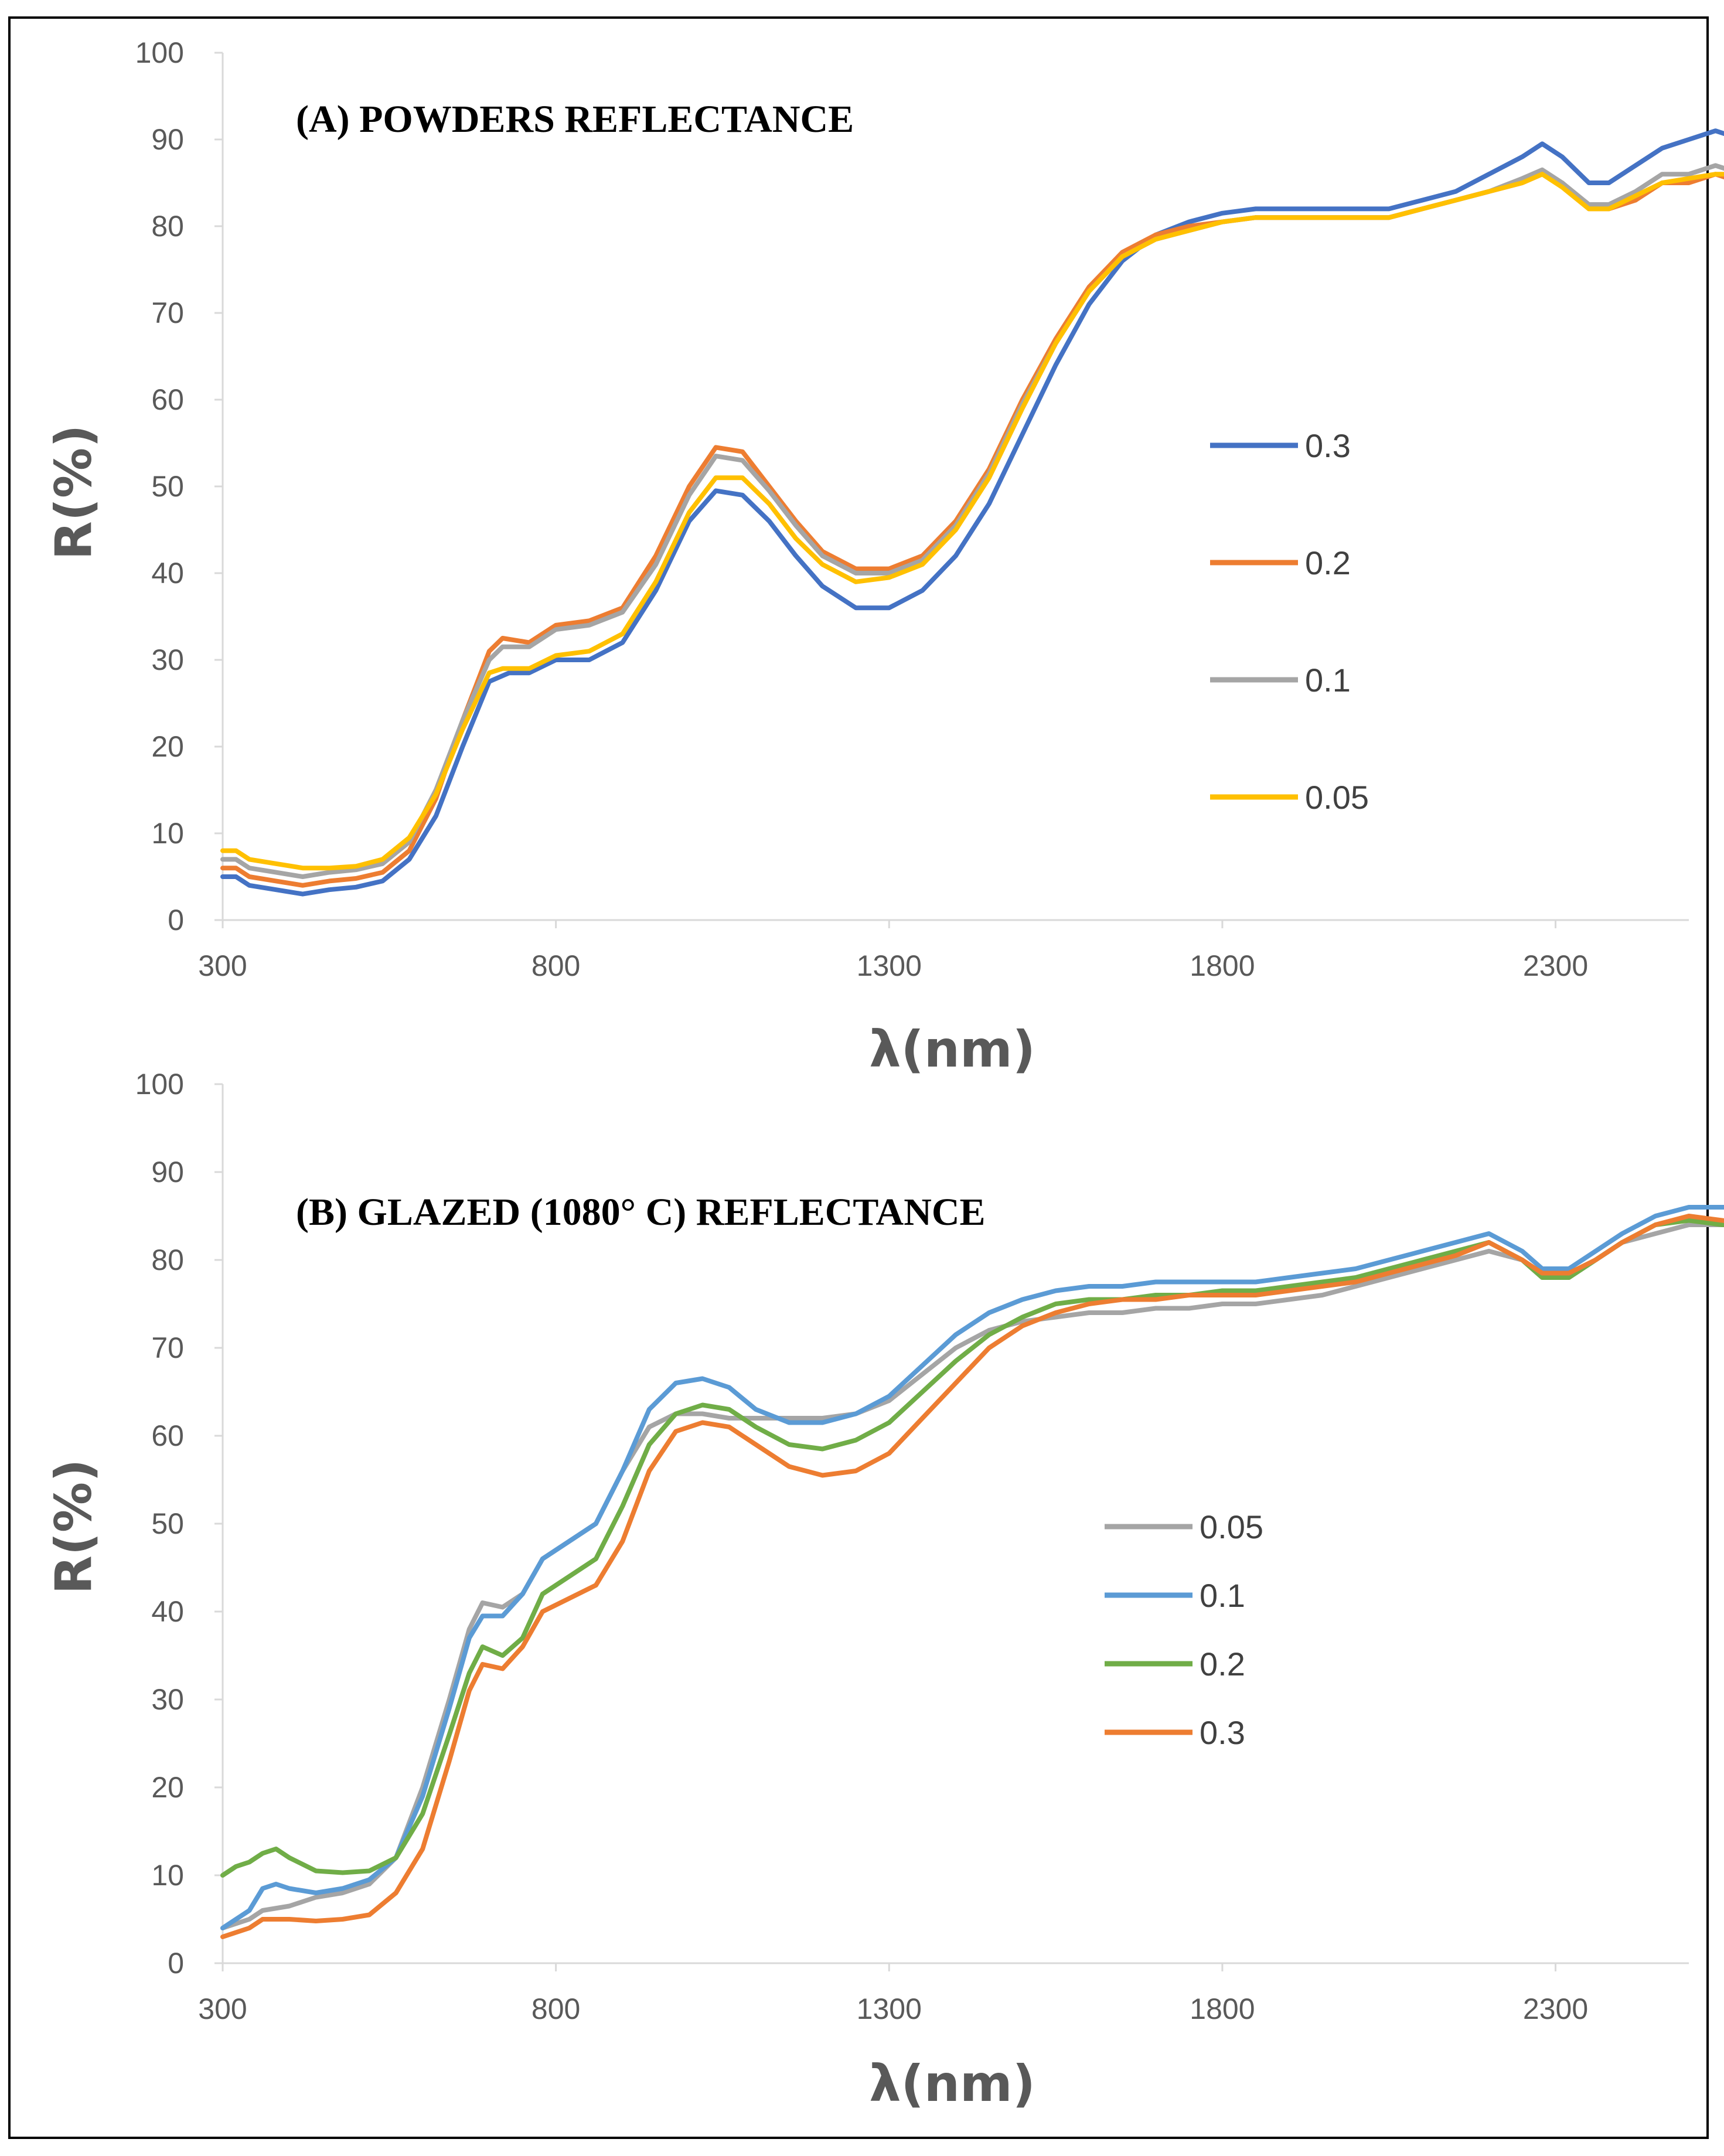  Describe the element at coordinates (641, 1212) in the screenshot. I see `chart-title: (B) GLAZED (1080° C) REFLECTANCE` at that location.